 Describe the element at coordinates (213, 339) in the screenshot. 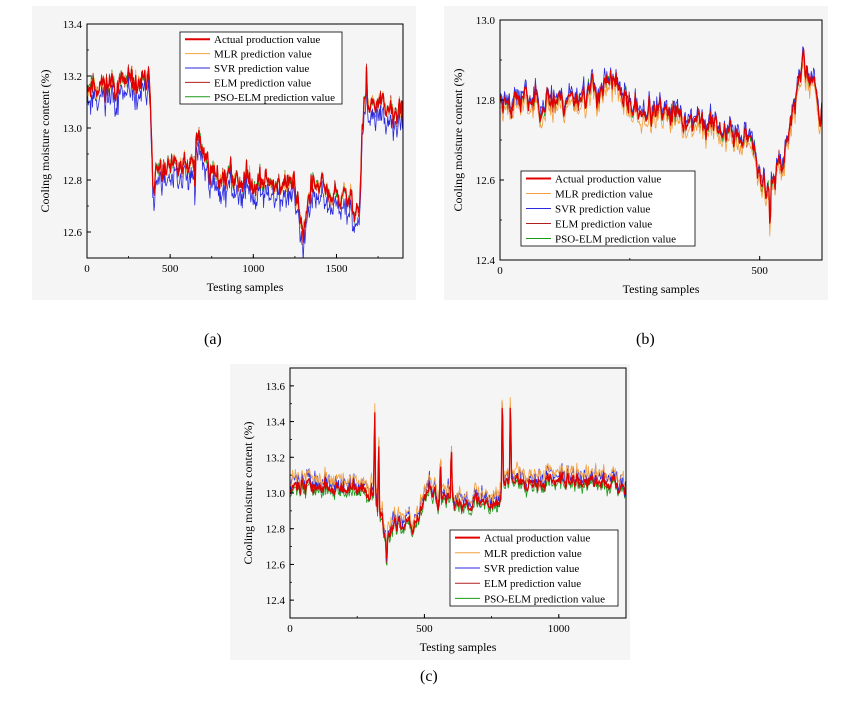

I see `caption-a: (a)` at that location.